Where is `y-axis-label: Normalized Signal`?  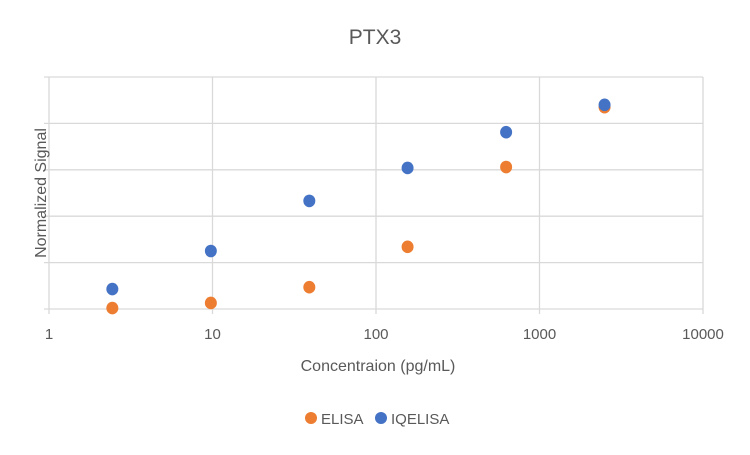
y-axis-label: Normalized Signal is located at coordinates (41, 193).